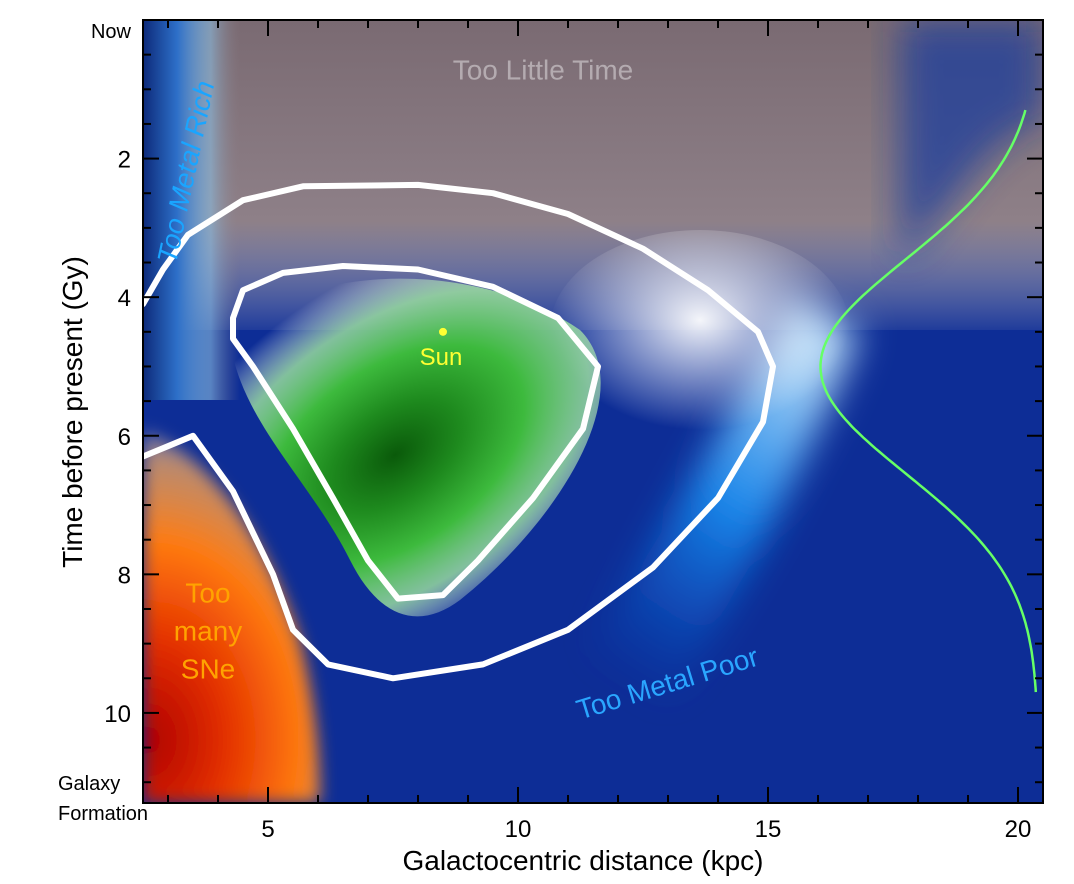 The height and width of the screenshot is (884, 1074). I want to click on x-tick-label: 20, so click(1018, 829).